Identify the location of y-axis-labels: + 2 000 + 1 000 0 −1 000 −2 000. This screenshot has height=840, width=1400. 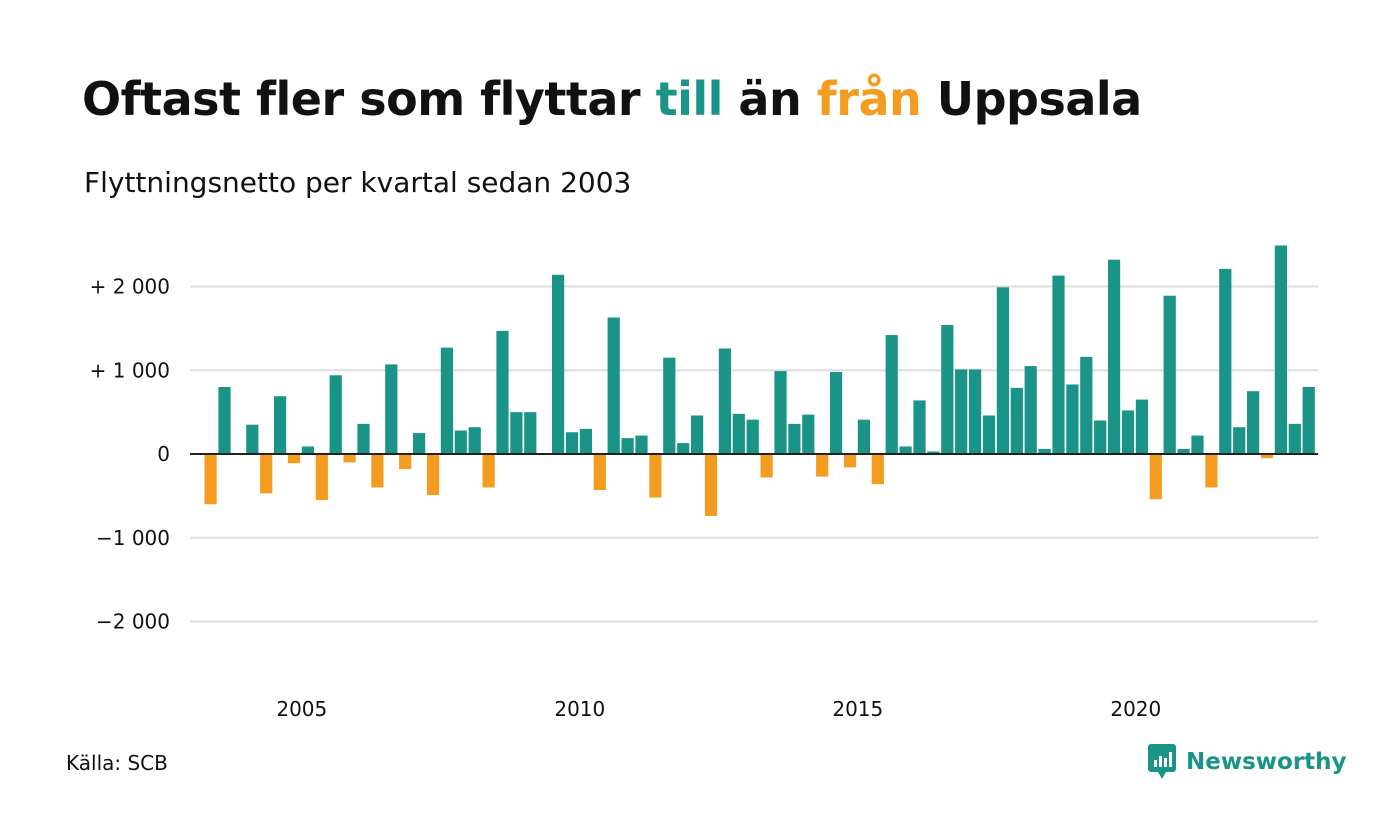
(130, 454).